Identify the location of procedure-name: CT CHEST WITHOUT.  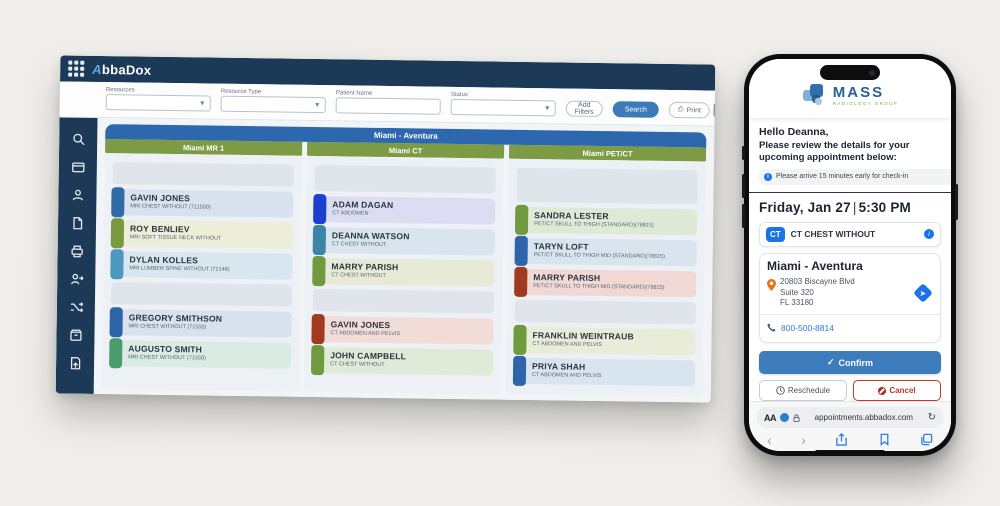
(359, 245).